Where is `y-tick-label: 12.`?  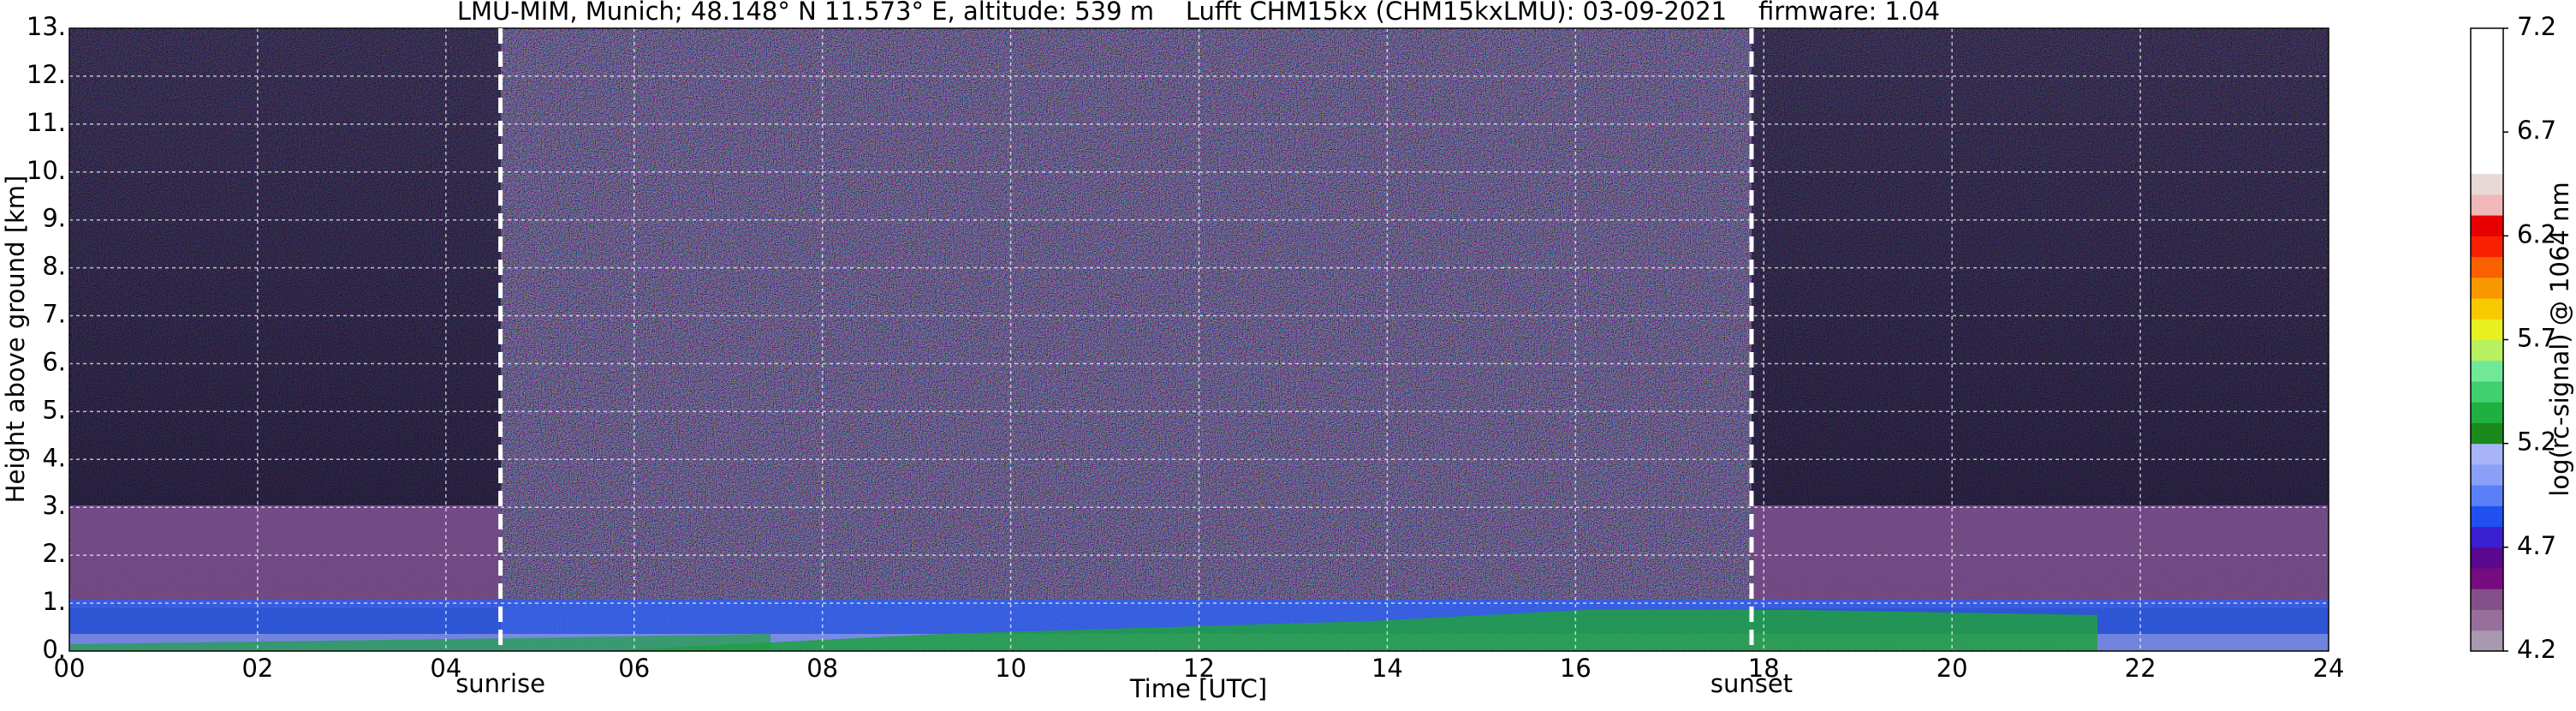
y-tick-label: 12. is located at coordinates (46, 75).